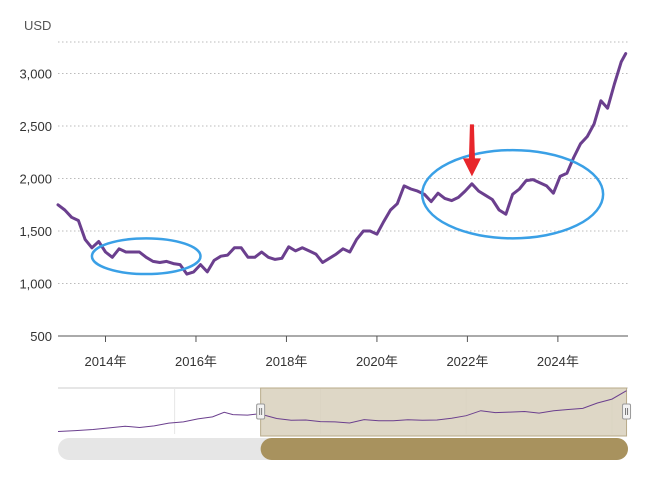 The image size is (660, 477). Describe the element at coordinates (467, 361) in the screenshot. I see `x-tick-label: 2022年` at that location.